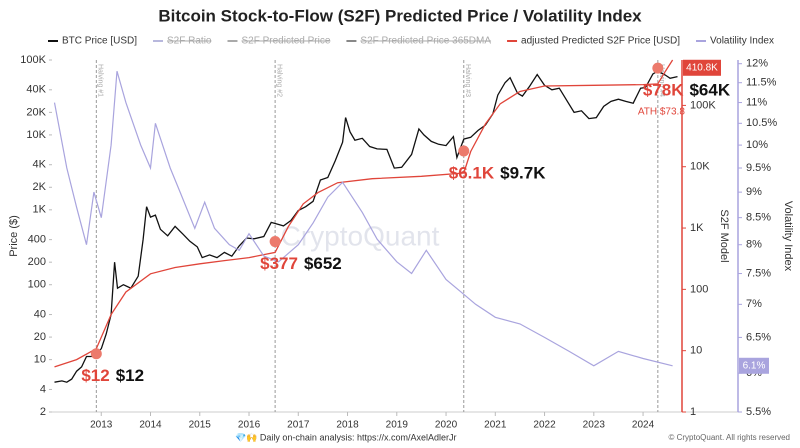 This screenshot has width=800, height=448. Describe the element at coordinates (200, 425) in the screenshot. I see `x-tick-label: 2015` at that location.